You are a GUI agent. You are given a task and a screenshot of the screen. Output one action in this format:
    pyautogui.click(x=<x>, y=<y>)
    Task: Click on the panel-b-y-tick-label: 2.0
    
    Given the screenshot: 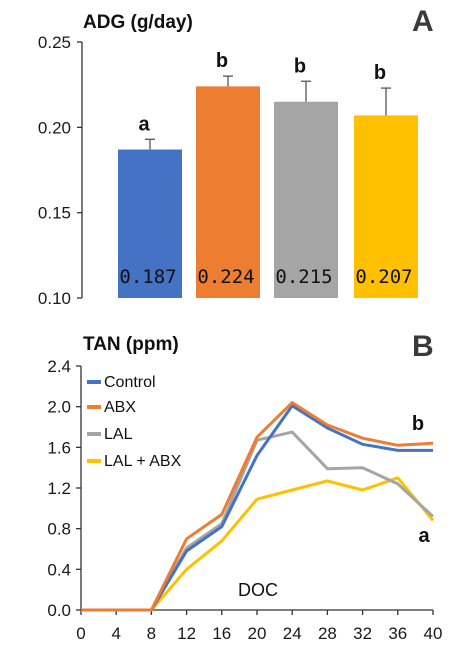 What is the action you would take?
    pyautogui.click(x=59, y=407)
    